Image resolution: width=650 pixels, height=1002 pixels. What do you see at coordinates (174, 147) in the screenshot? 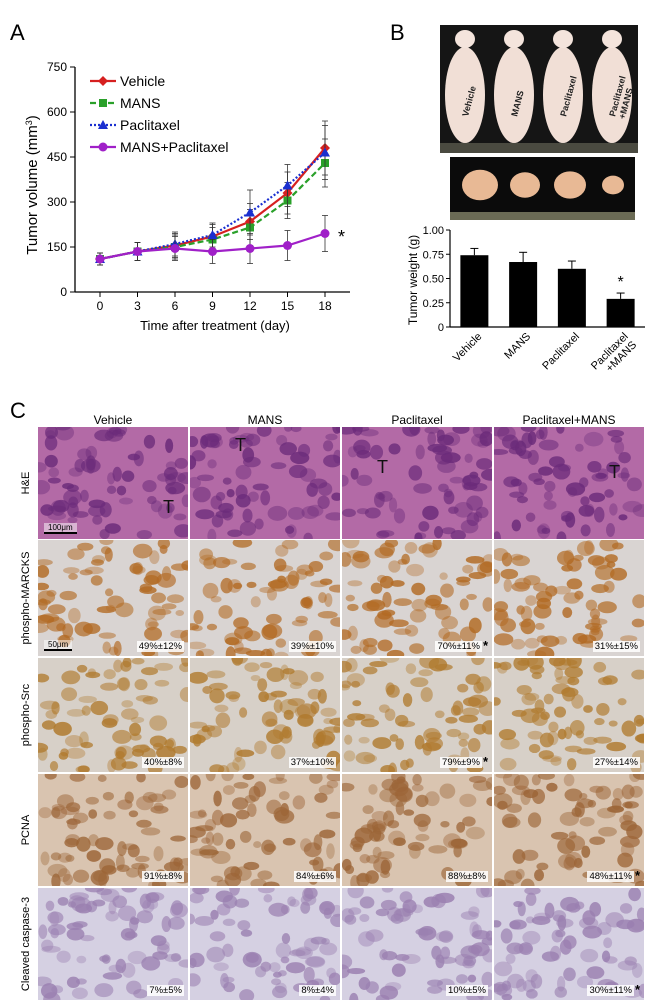
I see `legend-label: MANS+Paclitaxel` at bounding box center [174, 147].